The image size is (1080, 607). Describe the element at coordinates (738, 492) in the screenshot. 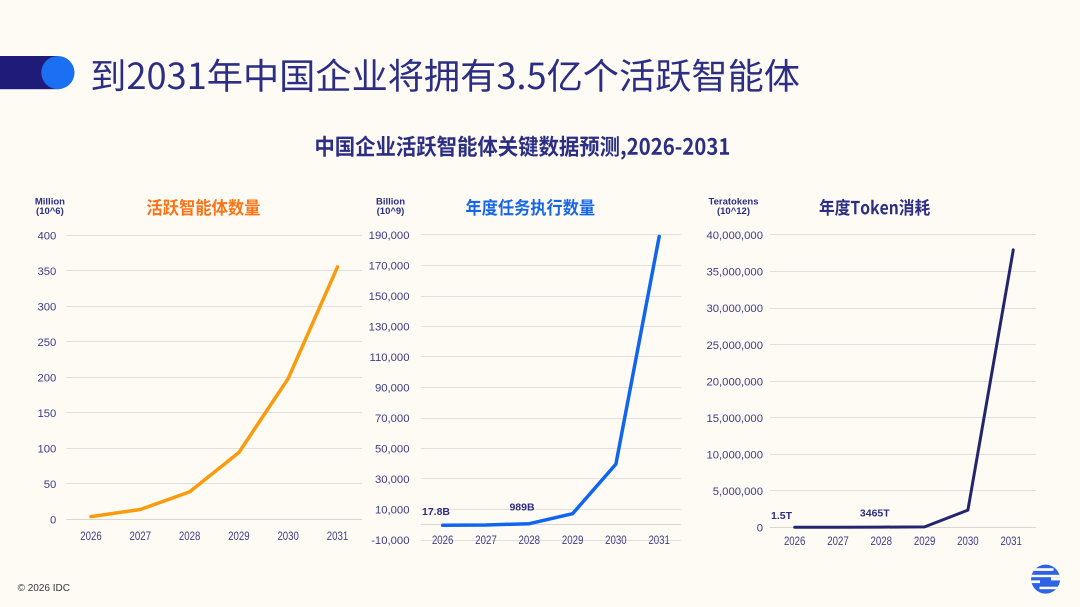

I see `svg-text: 5,000,000` at that location.